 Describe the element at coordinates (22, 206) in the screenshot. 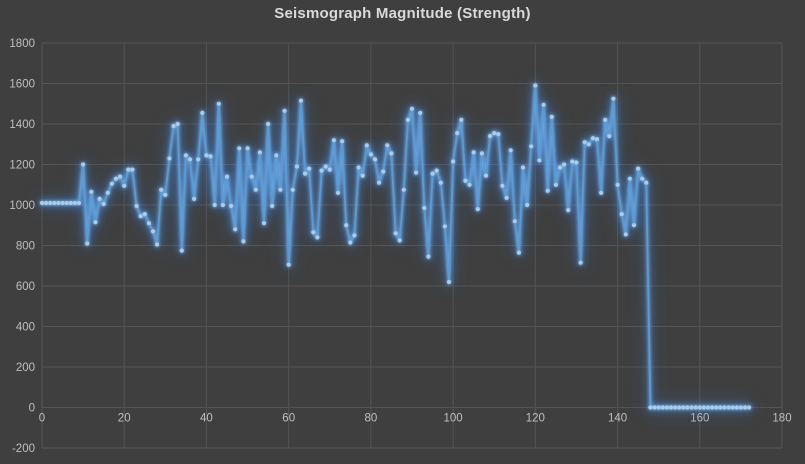

I see `y-tick-label: 1000` at that location.